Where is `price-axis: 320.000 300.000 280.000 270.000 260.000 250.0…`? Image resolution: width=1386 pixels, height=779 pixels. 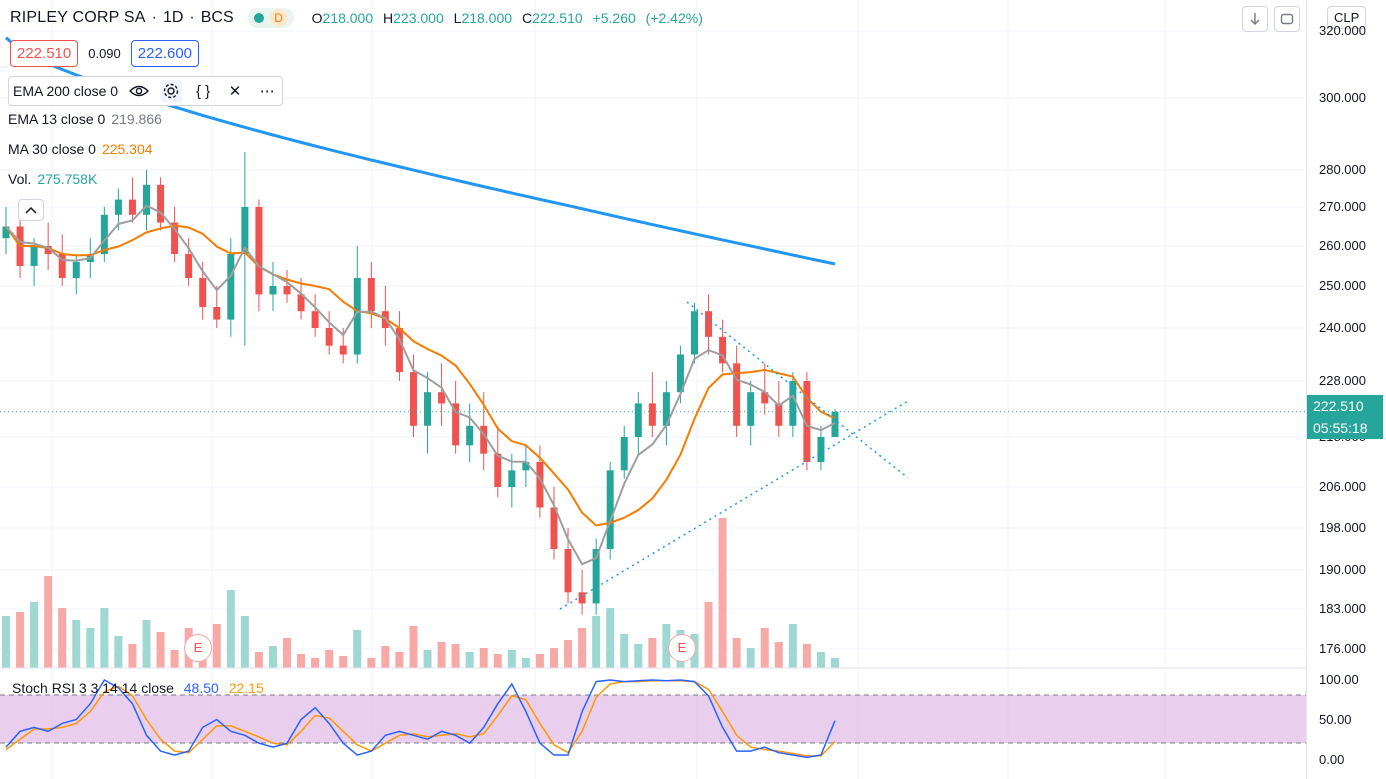 price-axis: 320.000 300.000 280.000 270.000 260.000 250.0… is located at coordinates (1346, 389).